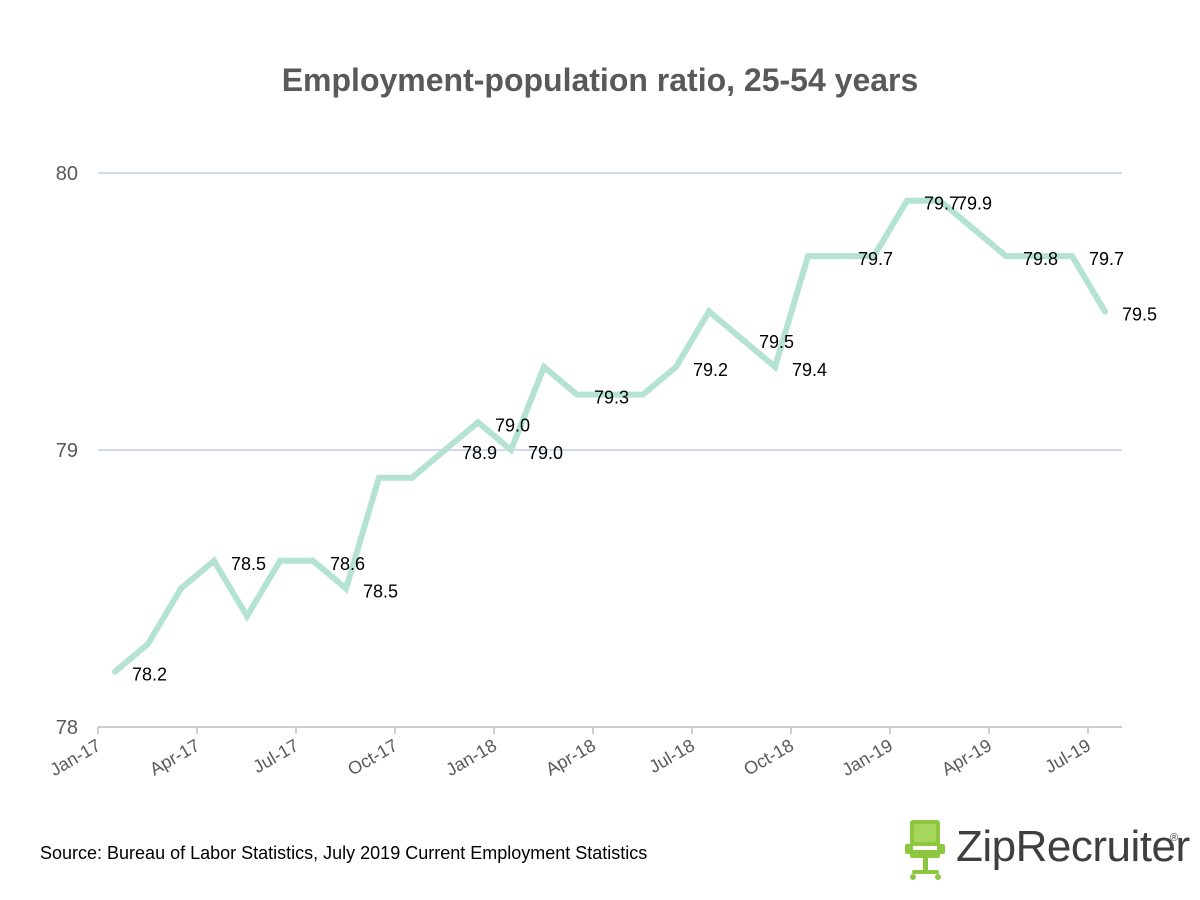 The image size is (1200, 900). What do you see at coordinates (672, 756) in the screenshot?
I see `x-tick-label: Jul-18` at bounding box center [672, 756].